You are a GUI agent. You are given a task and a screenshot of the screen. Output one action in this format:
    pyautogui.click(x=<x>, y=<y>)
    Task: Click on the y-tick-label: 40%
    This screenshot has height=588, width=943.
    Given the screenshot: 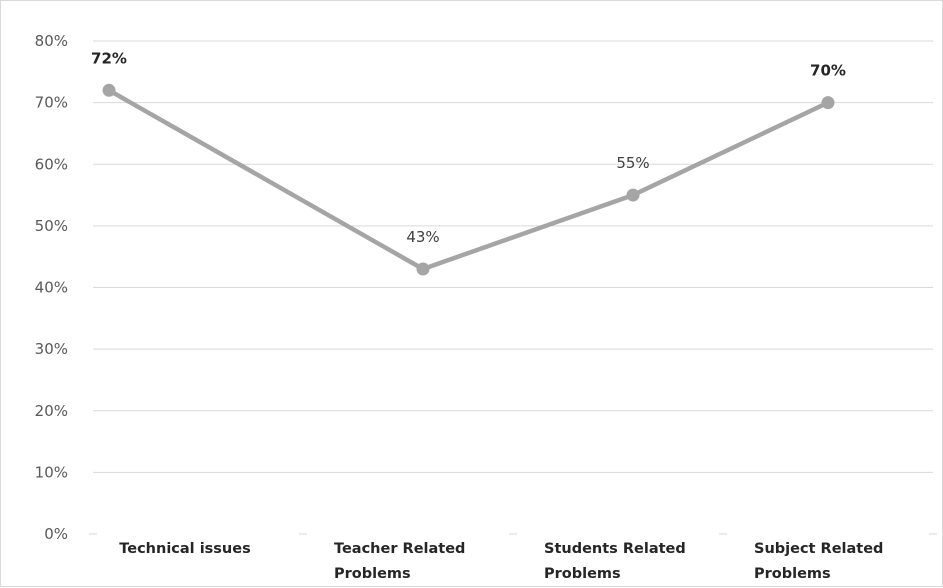 What is the action you would take?
    pyautogui.click(x=51, y=288)
    